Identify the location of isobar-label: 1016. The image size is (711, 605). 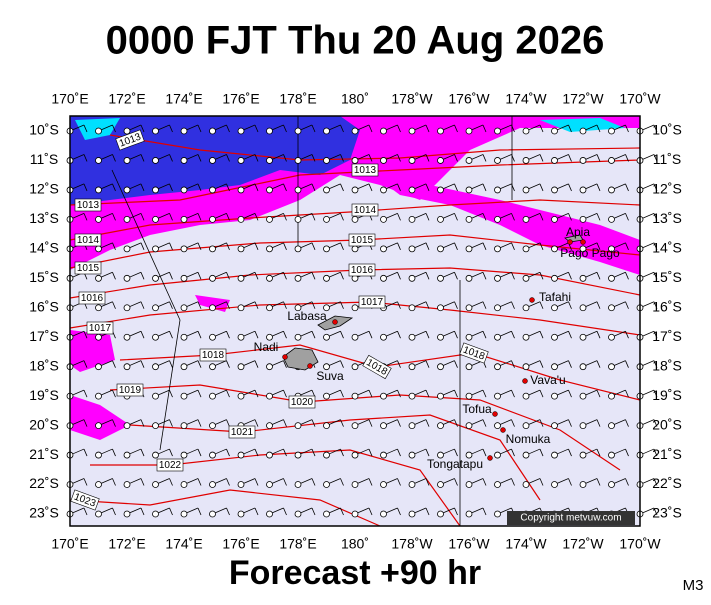
(92, 298).